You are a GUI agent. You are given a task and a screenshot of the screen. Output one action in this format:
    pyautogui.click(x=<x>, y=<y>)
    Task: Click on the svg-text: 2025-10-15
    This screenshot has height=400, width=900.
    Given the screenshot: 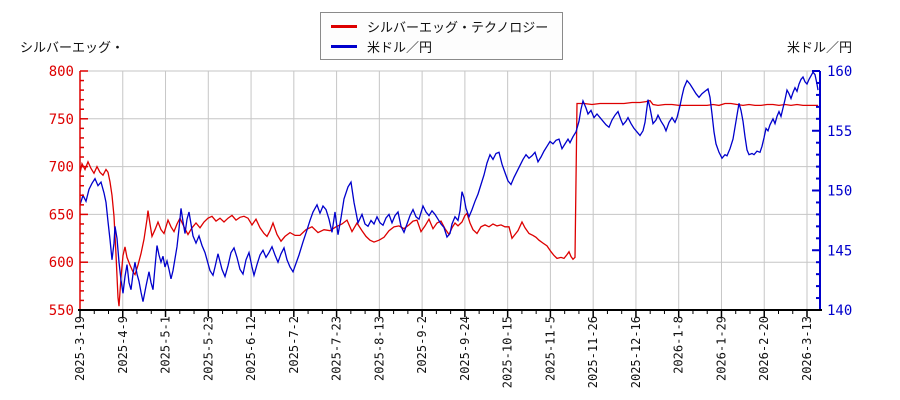 What is the action you would take?
    pyautogui.click(x=508, y=352)
    